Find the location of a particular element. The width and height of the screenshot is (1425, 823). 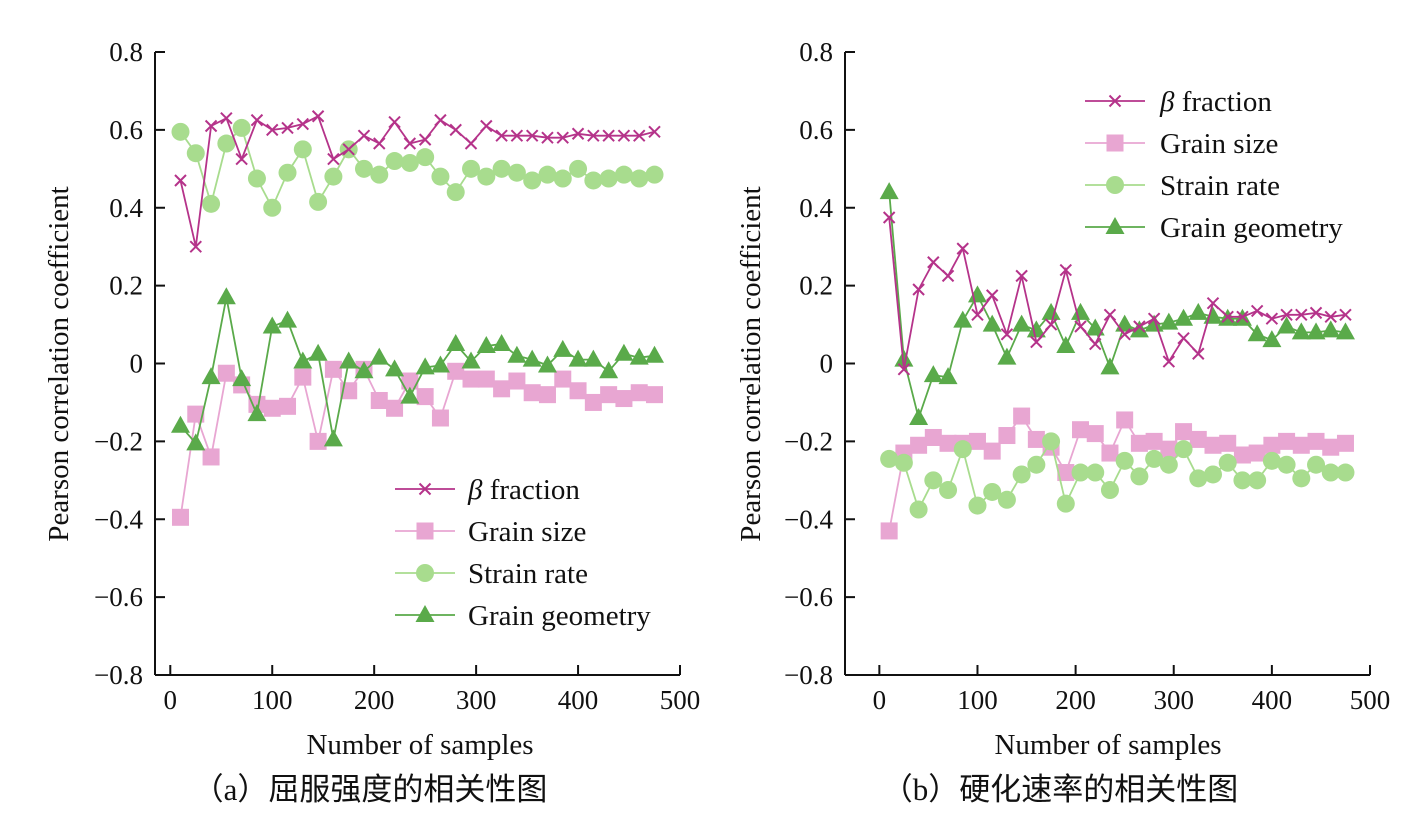

chart-b-y-tick-label: −0.6 is located at coordinates (808, 597).